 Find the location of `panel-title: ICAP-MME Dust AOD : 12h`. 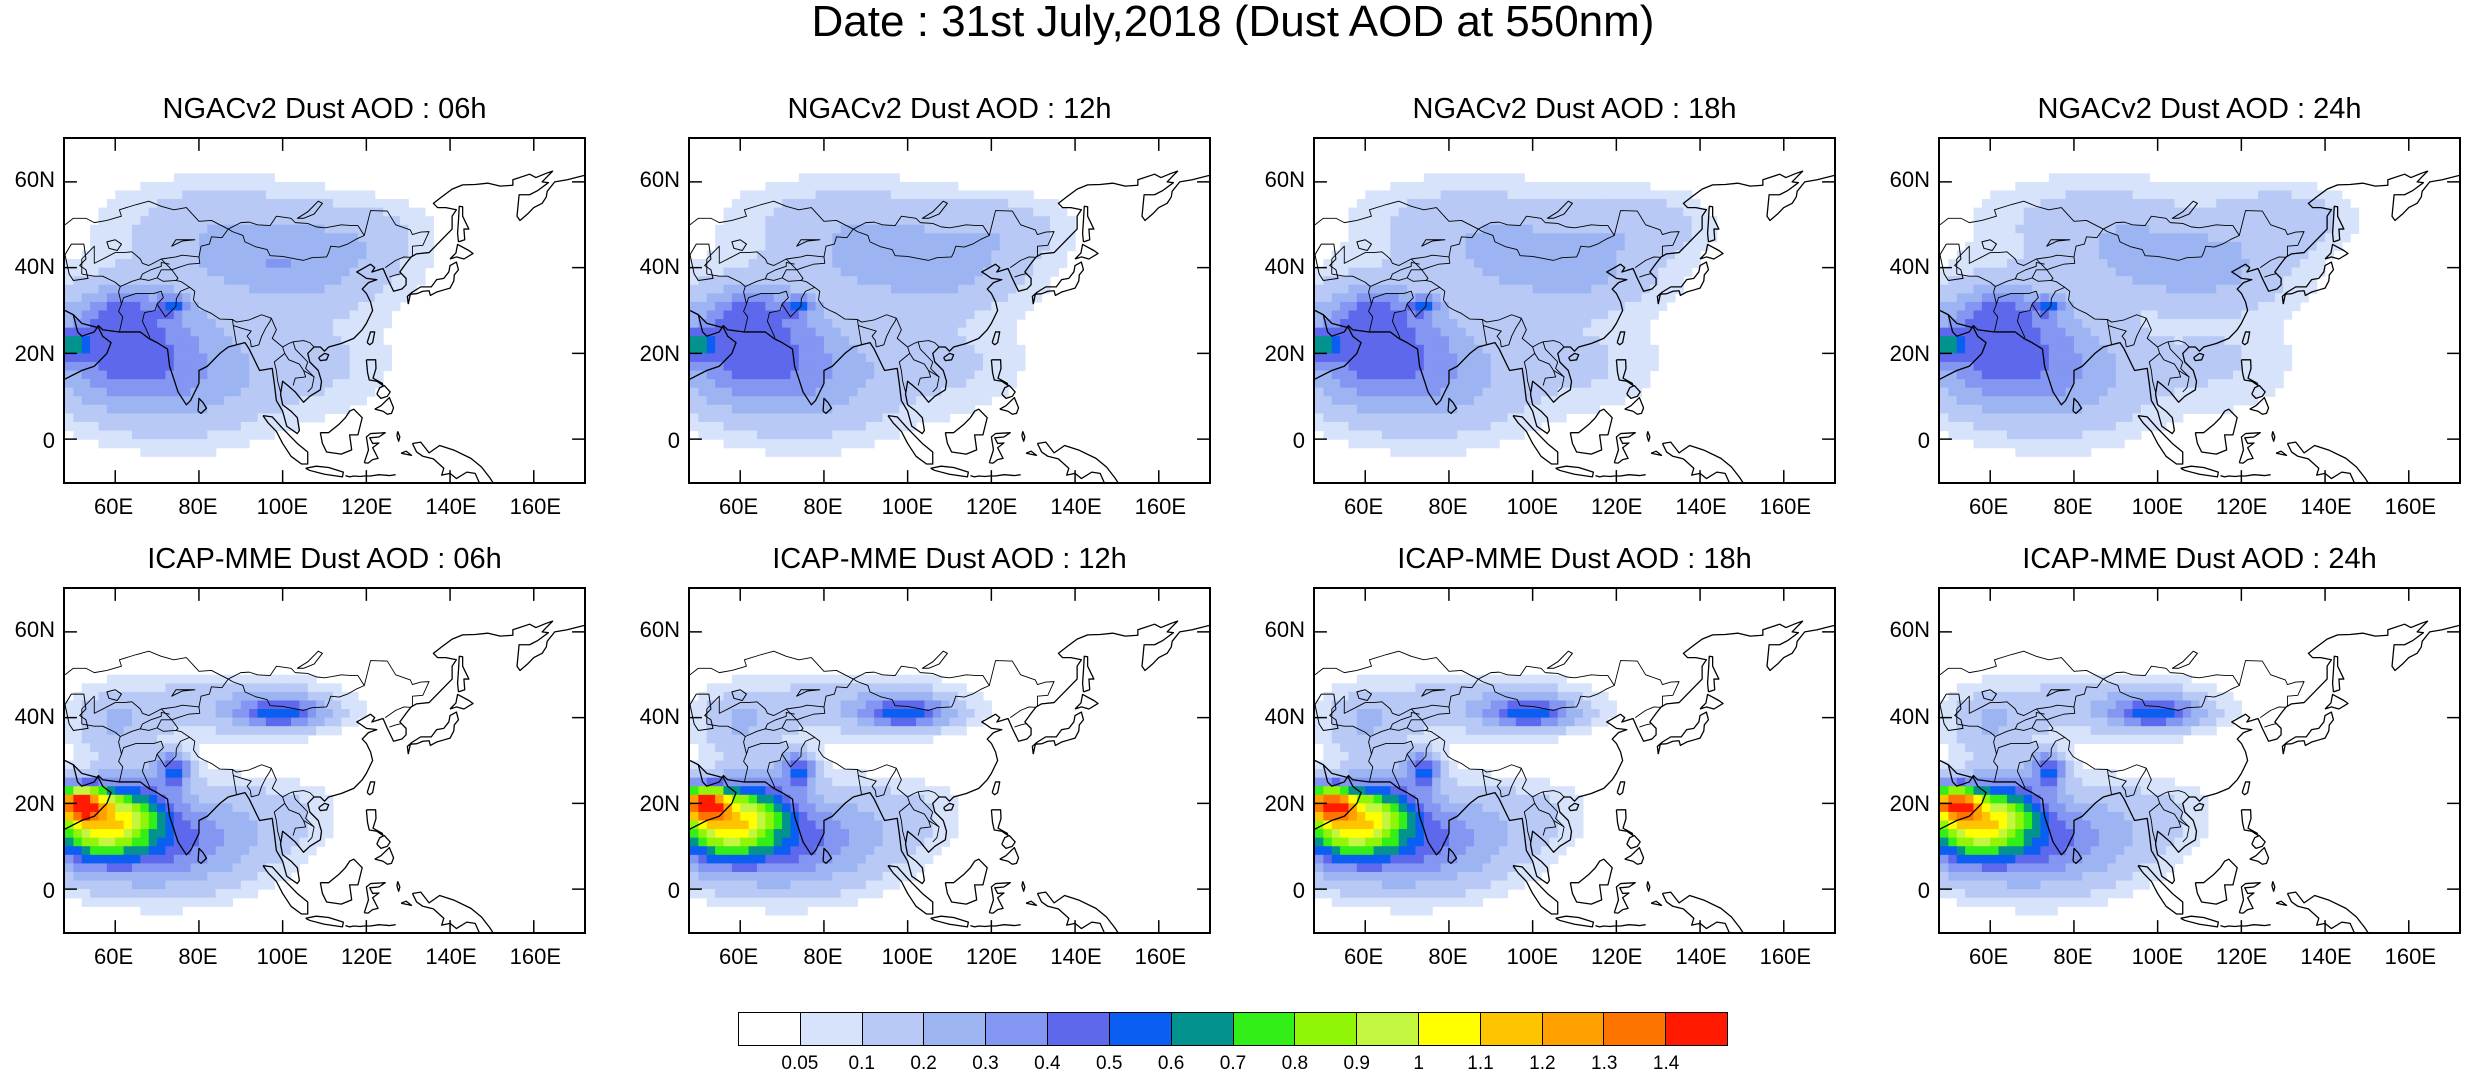

panel-title: ICAP-MME Dust AOD : 12h is located at coordinates (950, 559).